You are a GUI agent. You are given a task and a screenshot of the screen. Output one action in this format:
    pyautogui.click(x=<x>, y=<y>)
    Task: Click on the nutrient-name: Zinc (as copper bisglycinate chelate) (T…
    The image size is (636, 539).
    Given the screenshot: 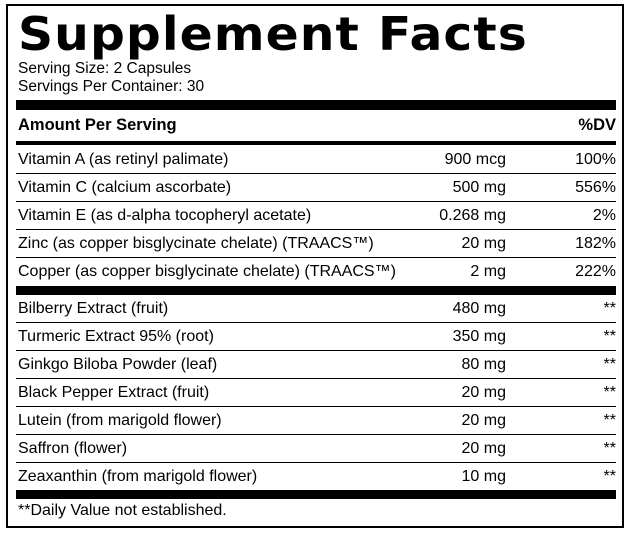 What is the action you would take?
    pyautogui.click(x=196, y=243)
    